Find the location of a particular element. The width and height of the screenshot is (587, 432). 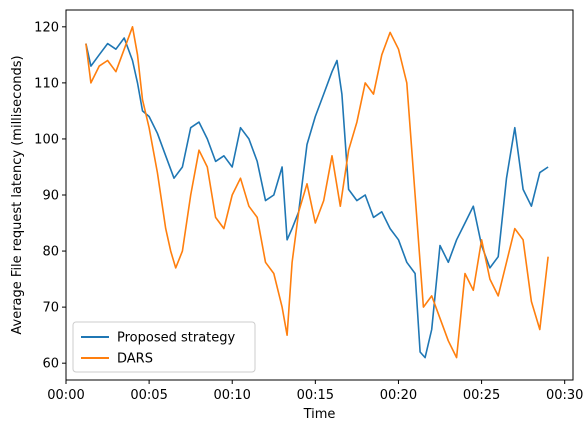

y-axis-ticks: 60 70 80 90 100 110 120 is located at coordinates (50, 196).